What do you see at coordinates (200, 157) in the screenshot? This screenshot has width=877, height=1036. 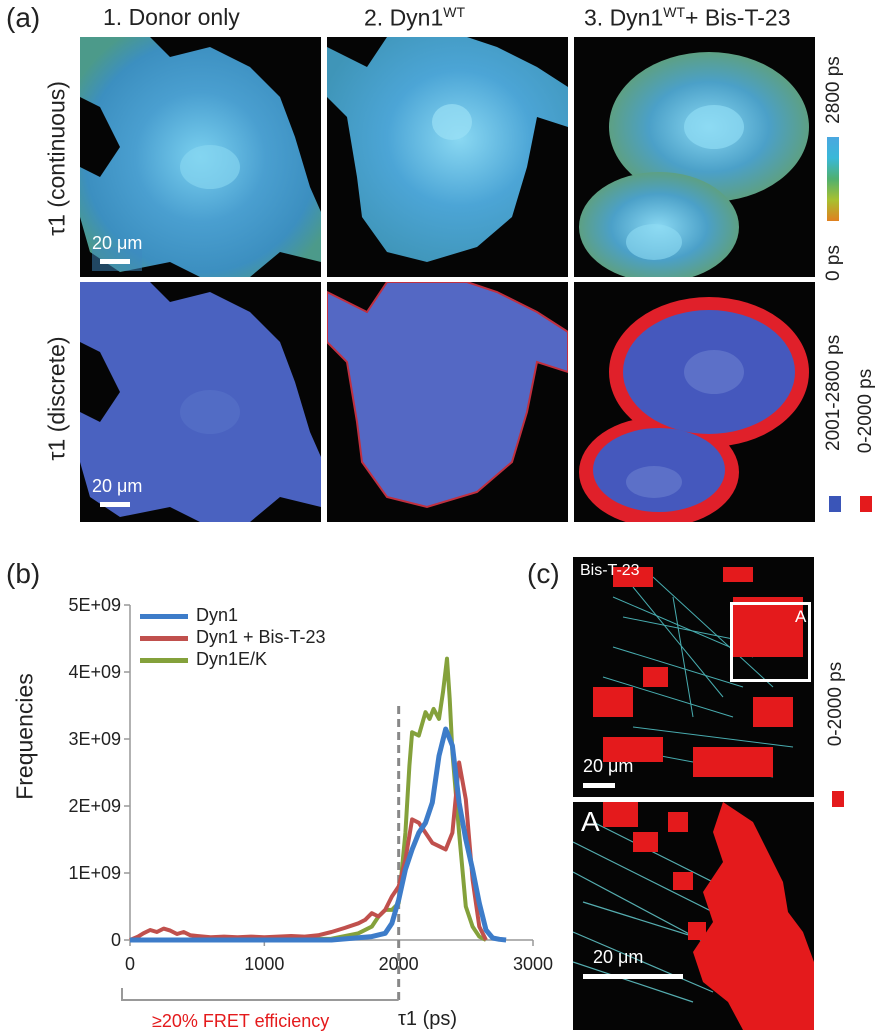 I see `image-donor-only-continuous: 20 μm` at bounding box center [200, 157].